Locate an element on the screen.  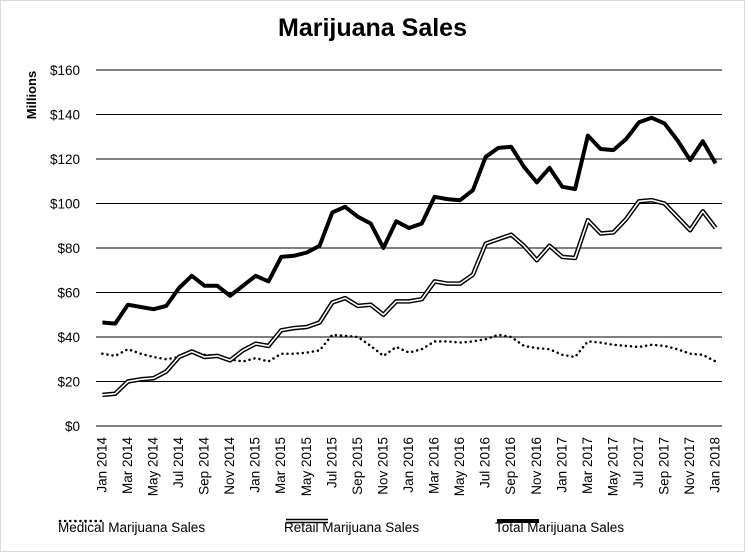
y-tick-label: $160 is located at coordinates (65, 70).